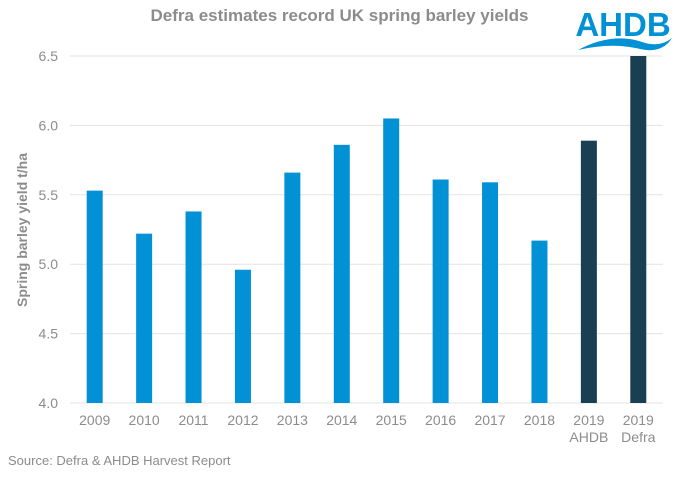 This screenshot has height=477, width=679. Describe the element at coordinates (49, 264) in the screenshot. I see `y-tick-label: 5.0` at that location.